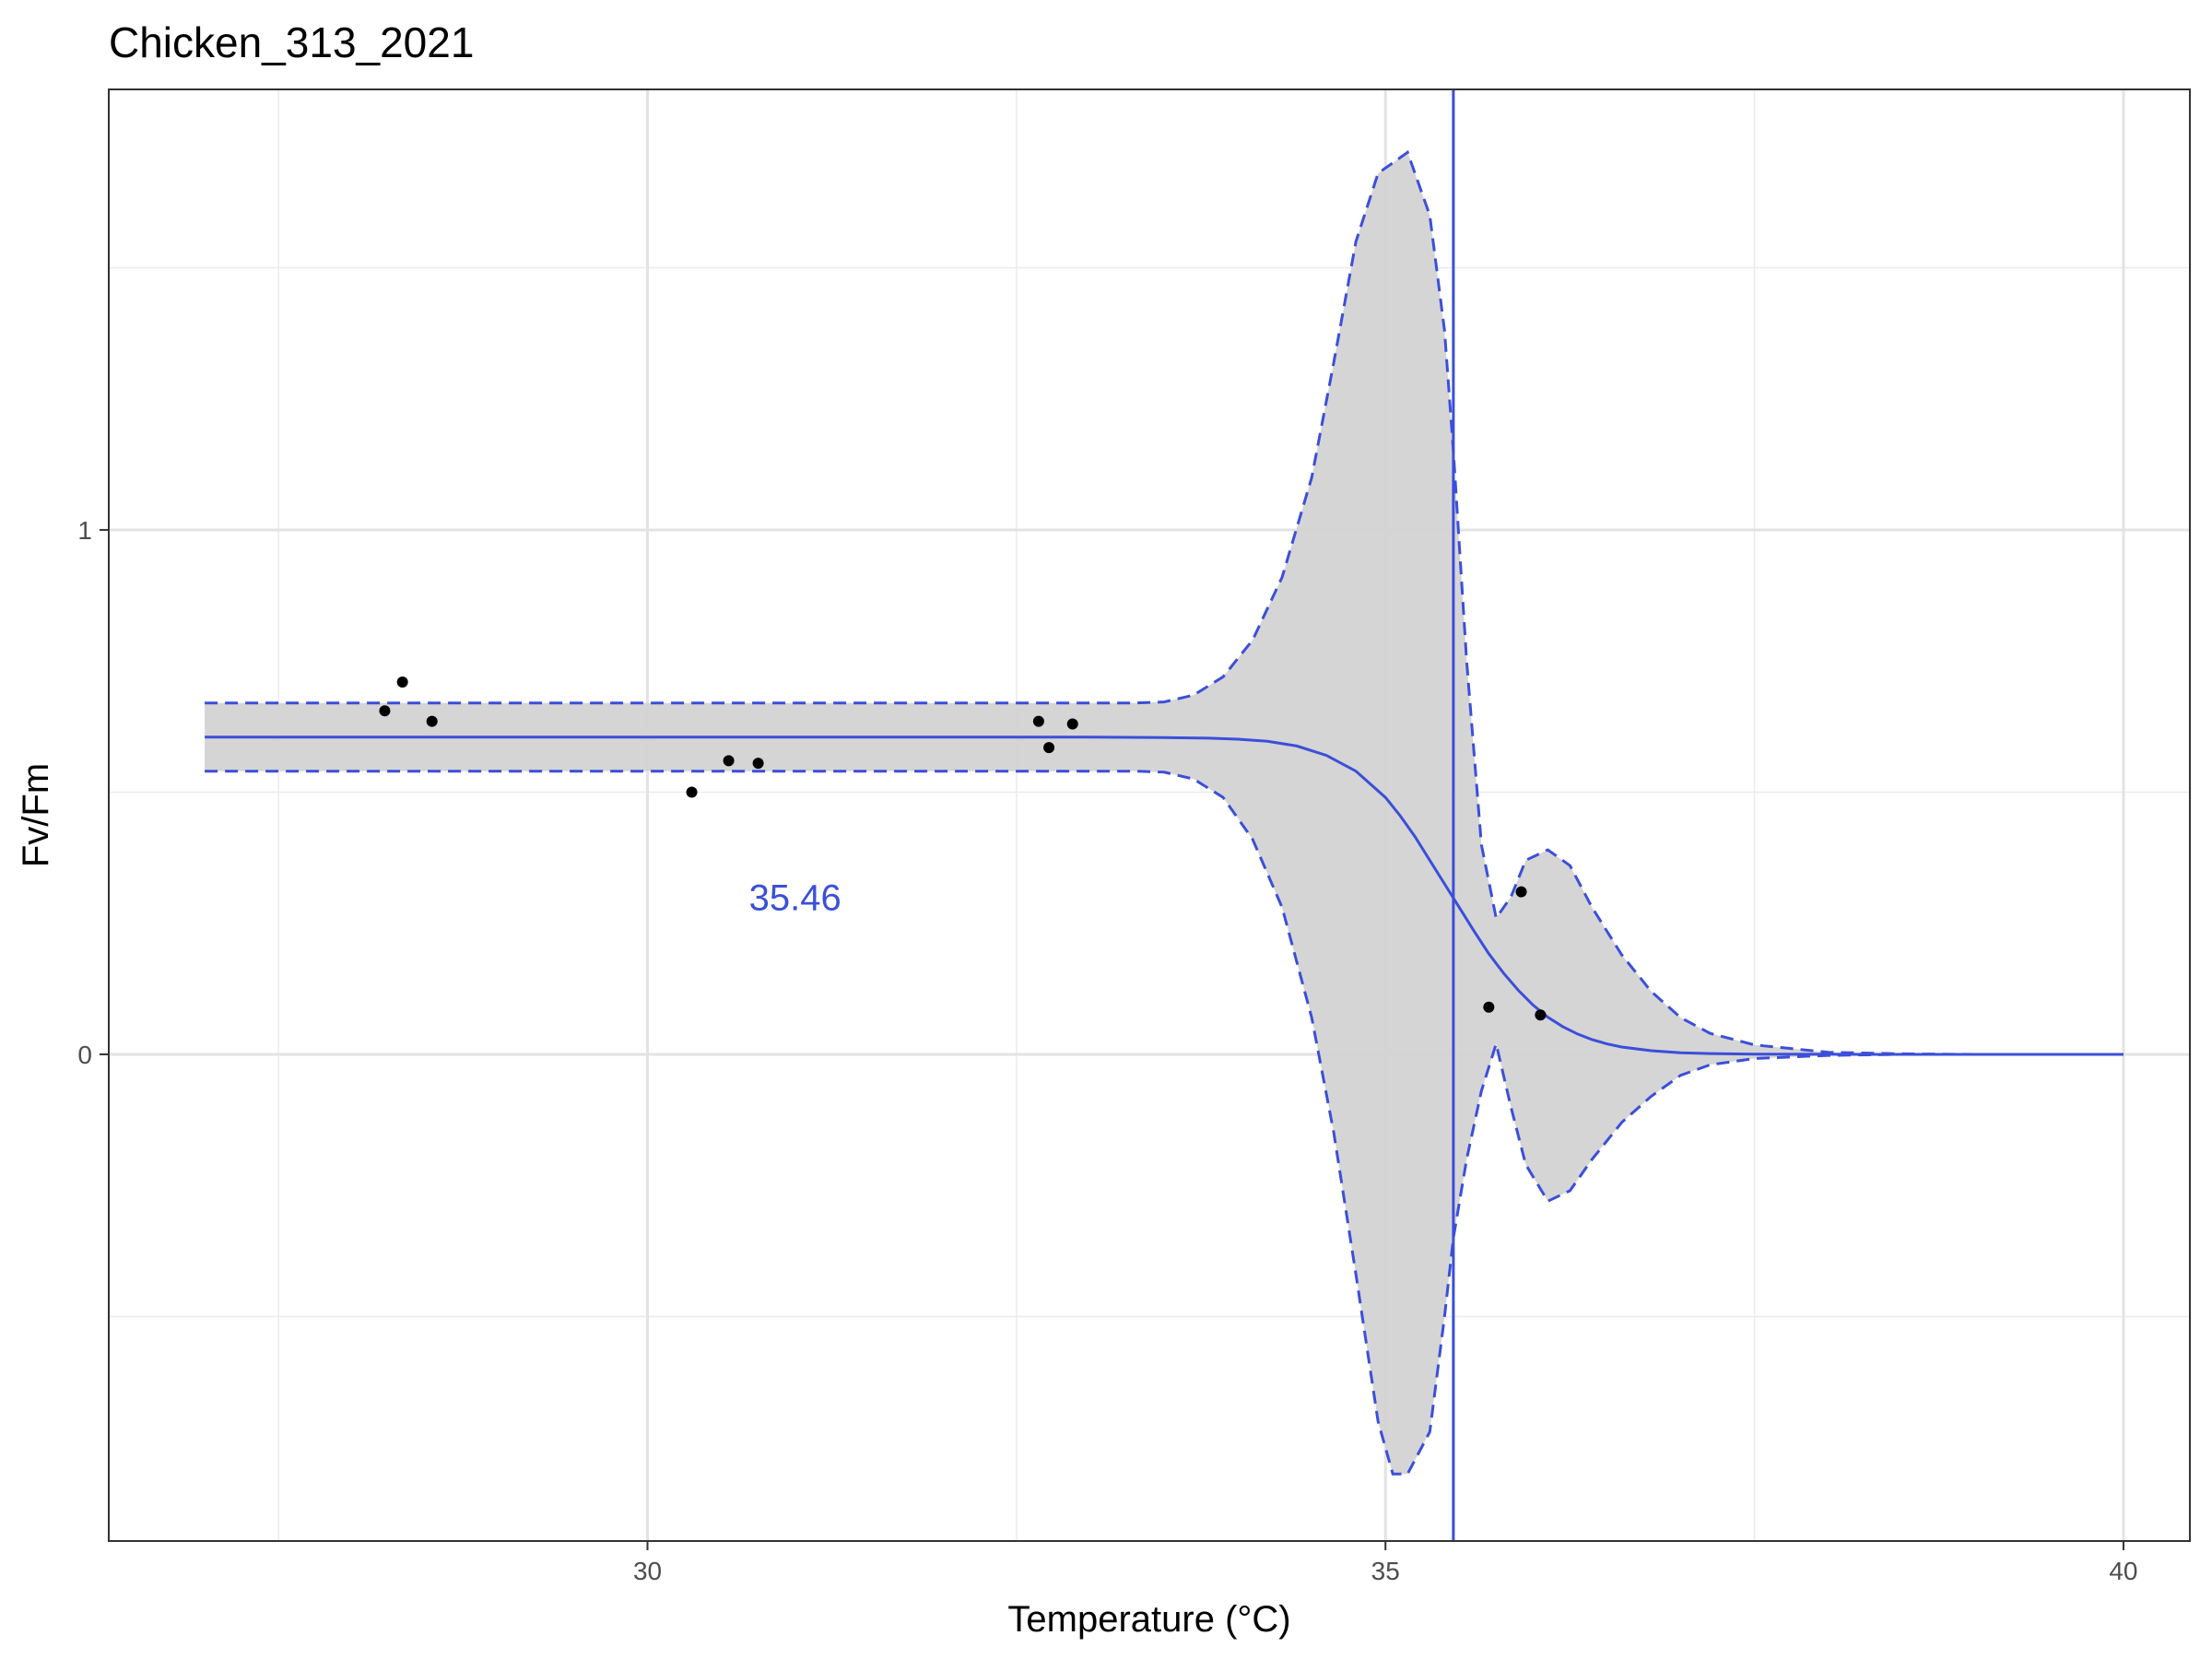 The height and width of the screenshot is (1659, 2212). What do you see at coordinates (795, 897) in the screenshot?
I see `annotation-label: 35.46` at bounding box center [795, 897].